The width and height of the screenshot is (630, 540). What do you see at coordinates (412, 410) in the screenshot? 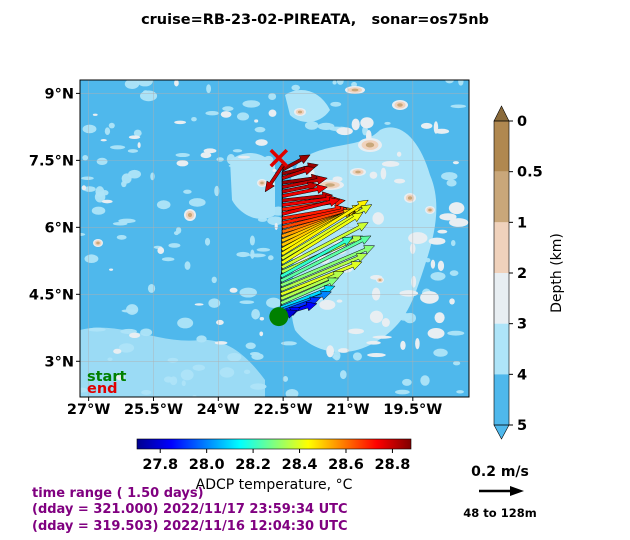
I see `x-tick-label: 19.5°W` at bounding box center [412, 410].